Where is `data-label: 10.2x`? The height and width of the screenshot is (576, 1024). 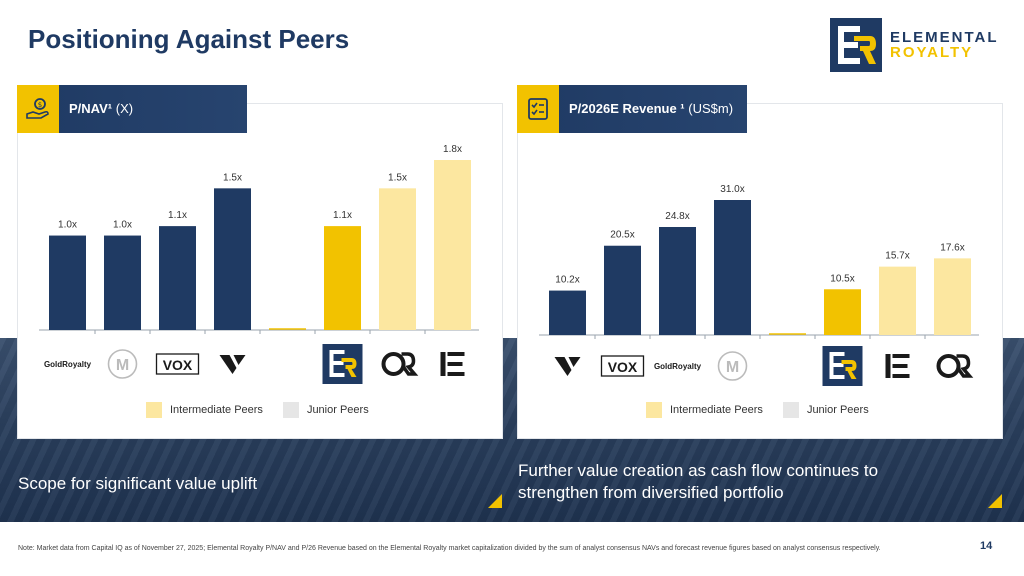 data-label: 10.2x is located at coordinates (567, 280).